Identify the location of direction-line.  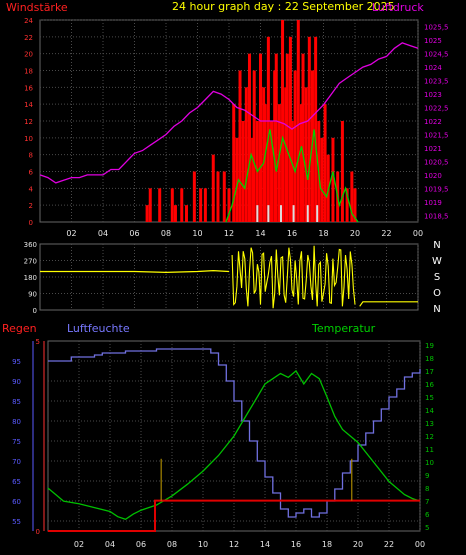
(388, 304).